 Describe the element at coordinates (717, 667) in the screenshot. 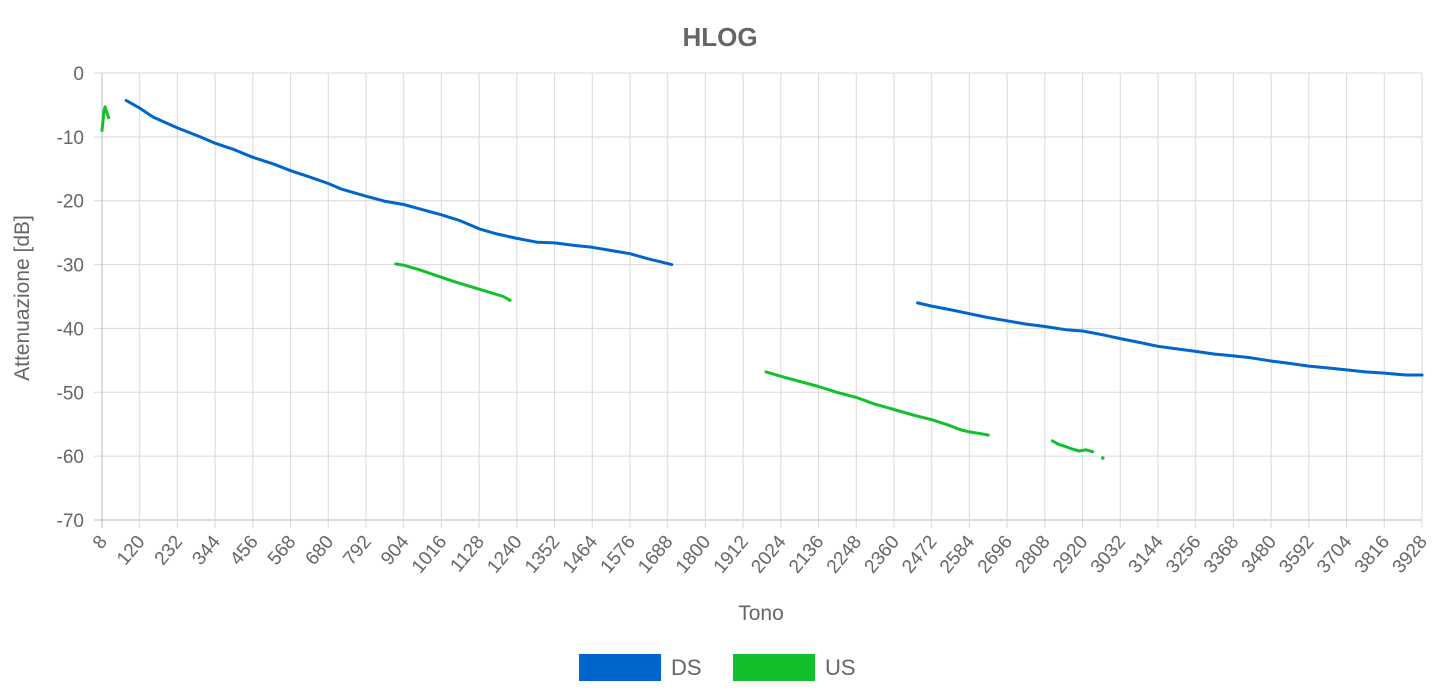

I see `legend: DS US` at that location.